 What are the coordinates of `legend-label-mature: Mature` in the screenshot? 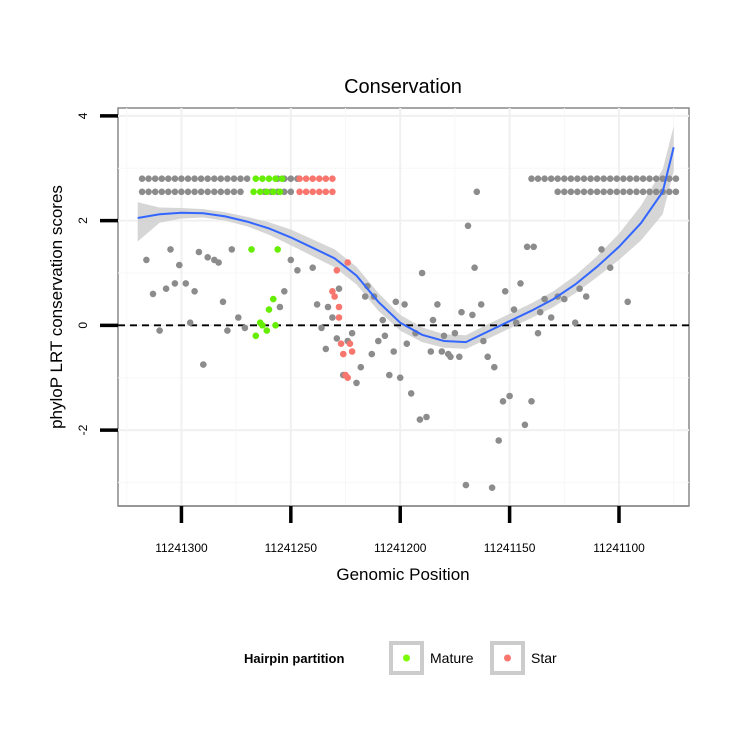 It's located at (452, 658).